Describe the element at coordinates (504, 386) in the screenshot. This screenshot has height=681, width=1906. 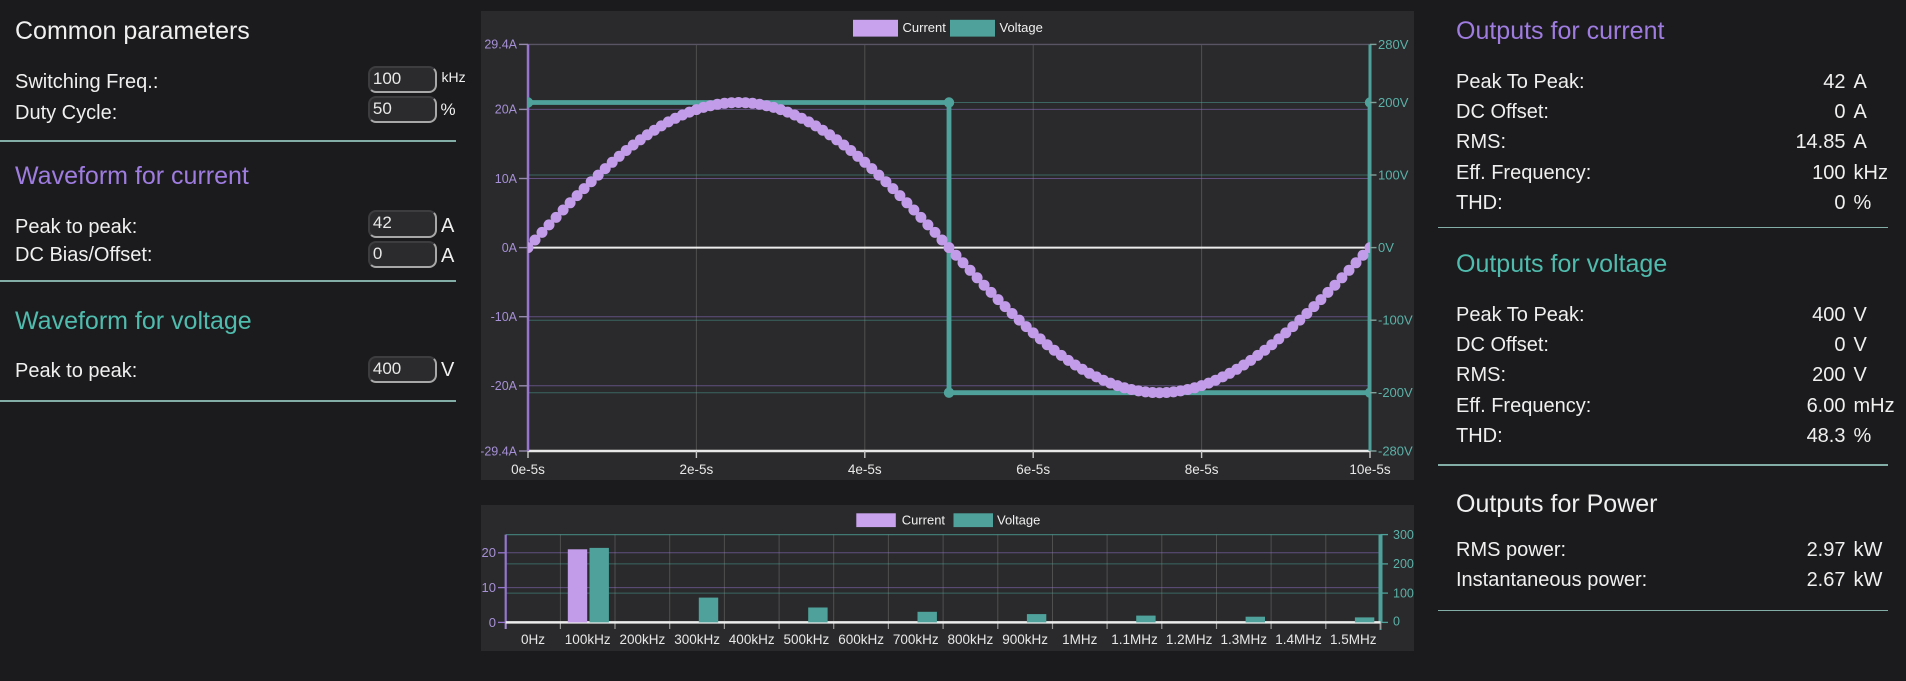
I see `svg-text: -20A` at that location.